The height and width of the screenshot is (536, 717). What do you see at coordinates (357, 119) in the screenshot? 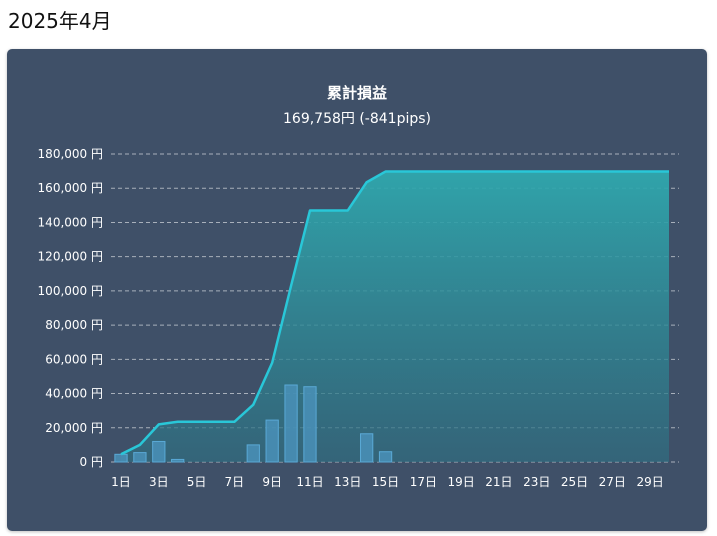
I see `chart-subtitle: 169,758円 (-841pips)` at bounding box center [357, 119].